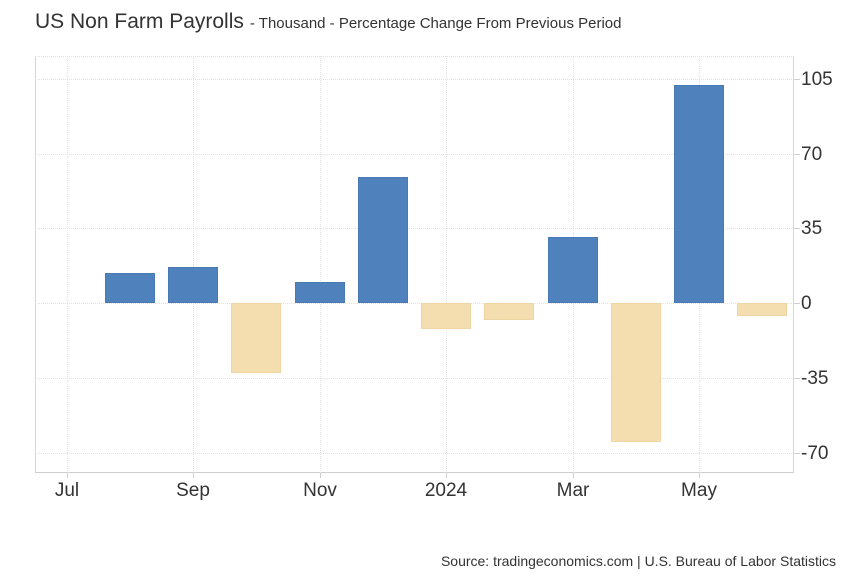 Image resolution: width=850 pixels, height=581 pixels. I want to click on x-tick-mark-Nov, so click(320, 475).